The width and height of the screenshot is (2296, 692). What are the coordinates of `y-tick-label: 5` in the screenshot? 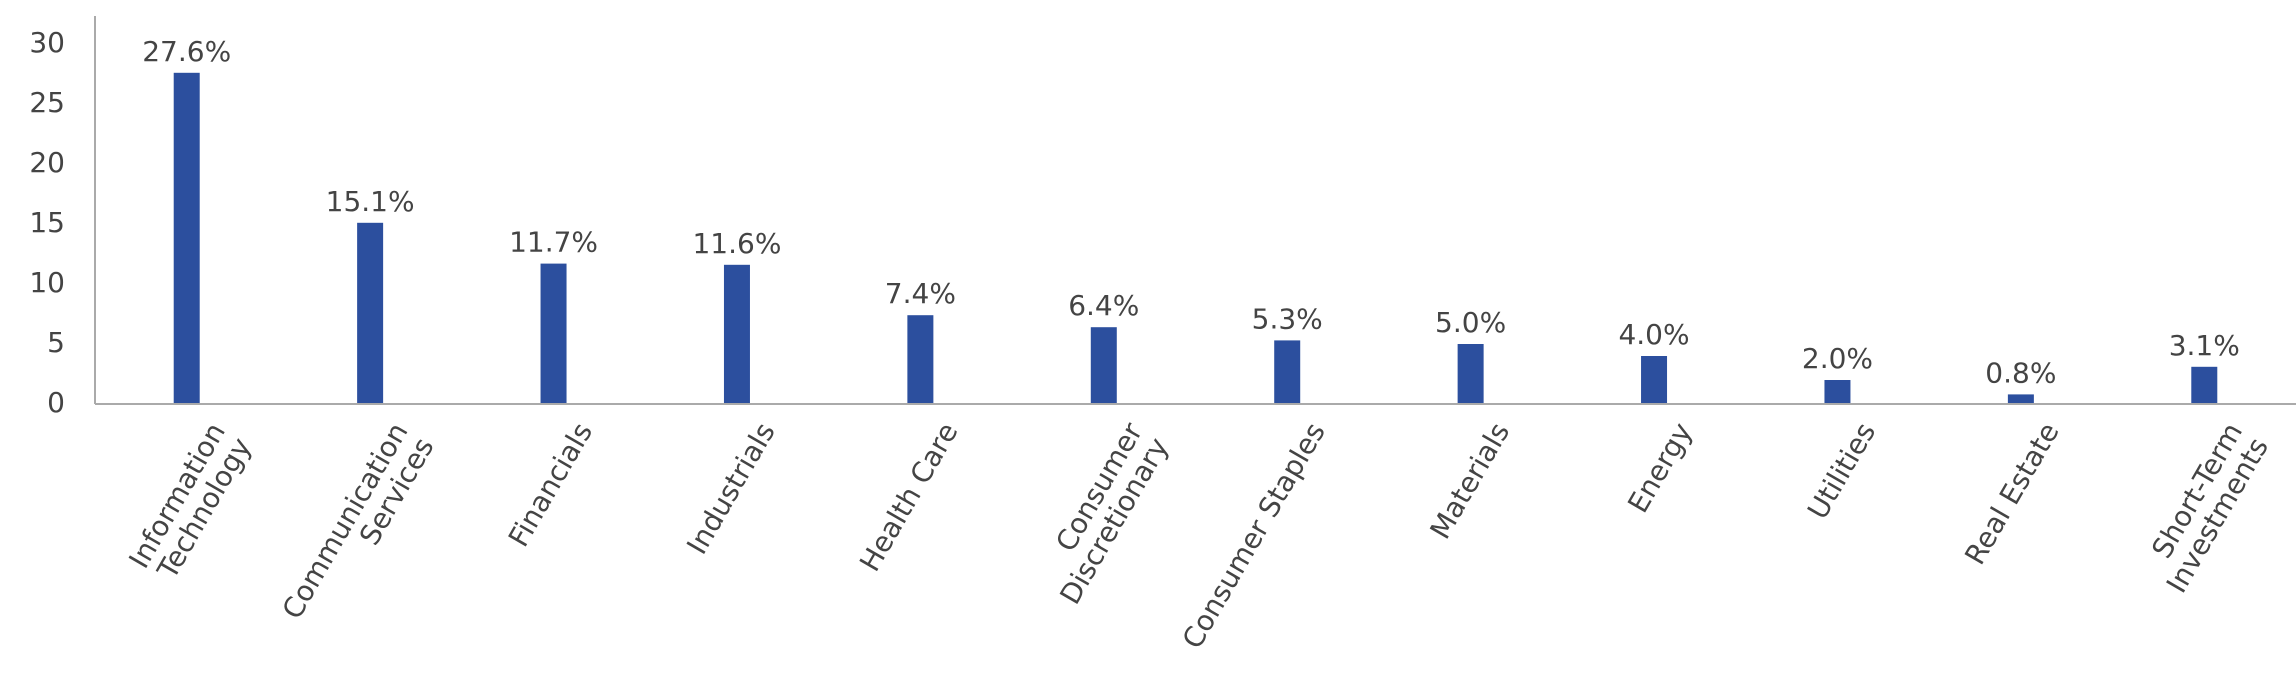 It's located at (56, 342).